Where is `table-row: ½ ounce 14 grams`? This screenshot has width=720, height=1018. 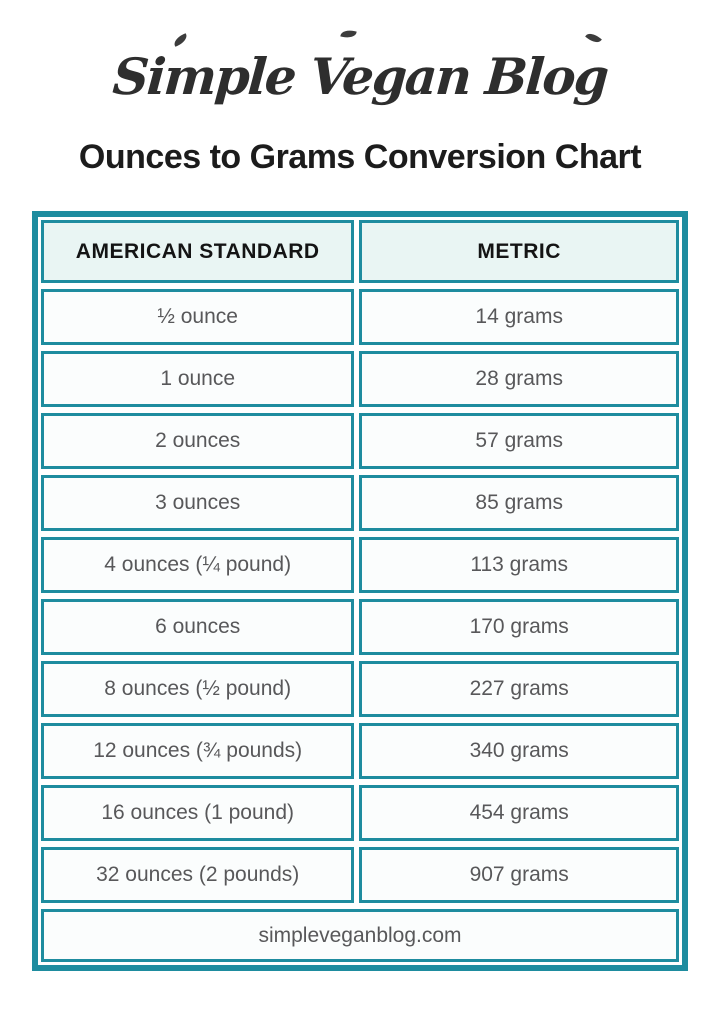
table-row: ½ ounce 14 grams is located at coordinates (360, 317).